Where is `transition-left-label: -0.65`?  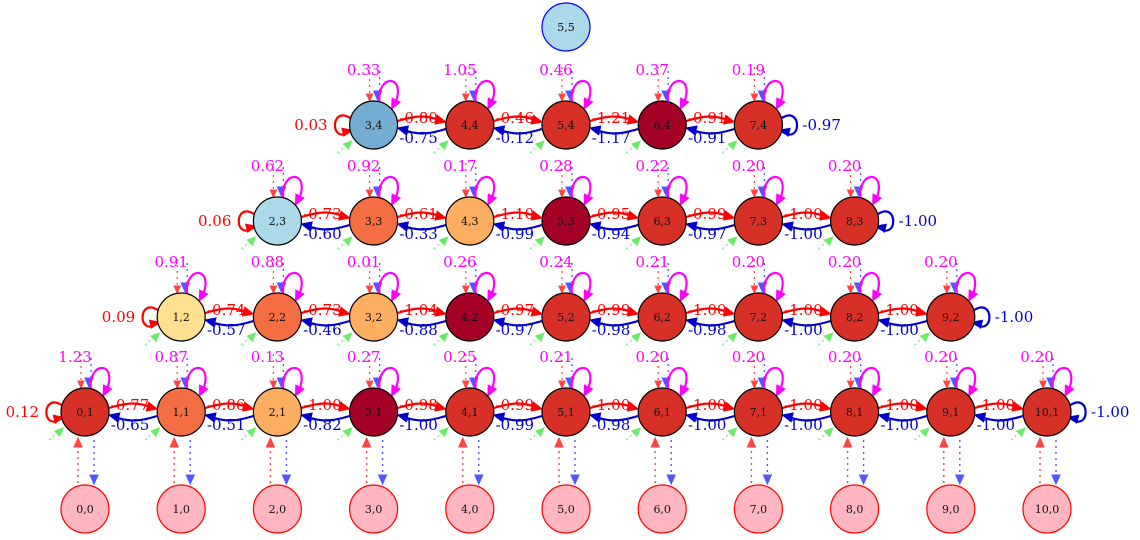
transition-left-label: -0.65 is located at coordinates (130, 425).